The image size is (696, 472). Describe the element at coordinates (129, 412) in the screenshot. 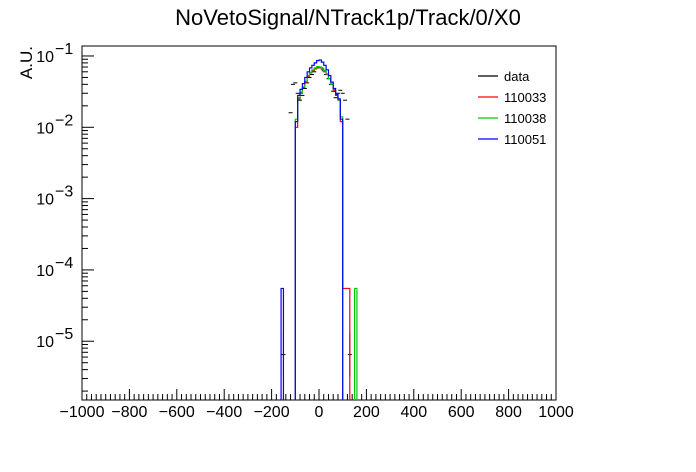

I see `x-tick-label: −800` at that location.